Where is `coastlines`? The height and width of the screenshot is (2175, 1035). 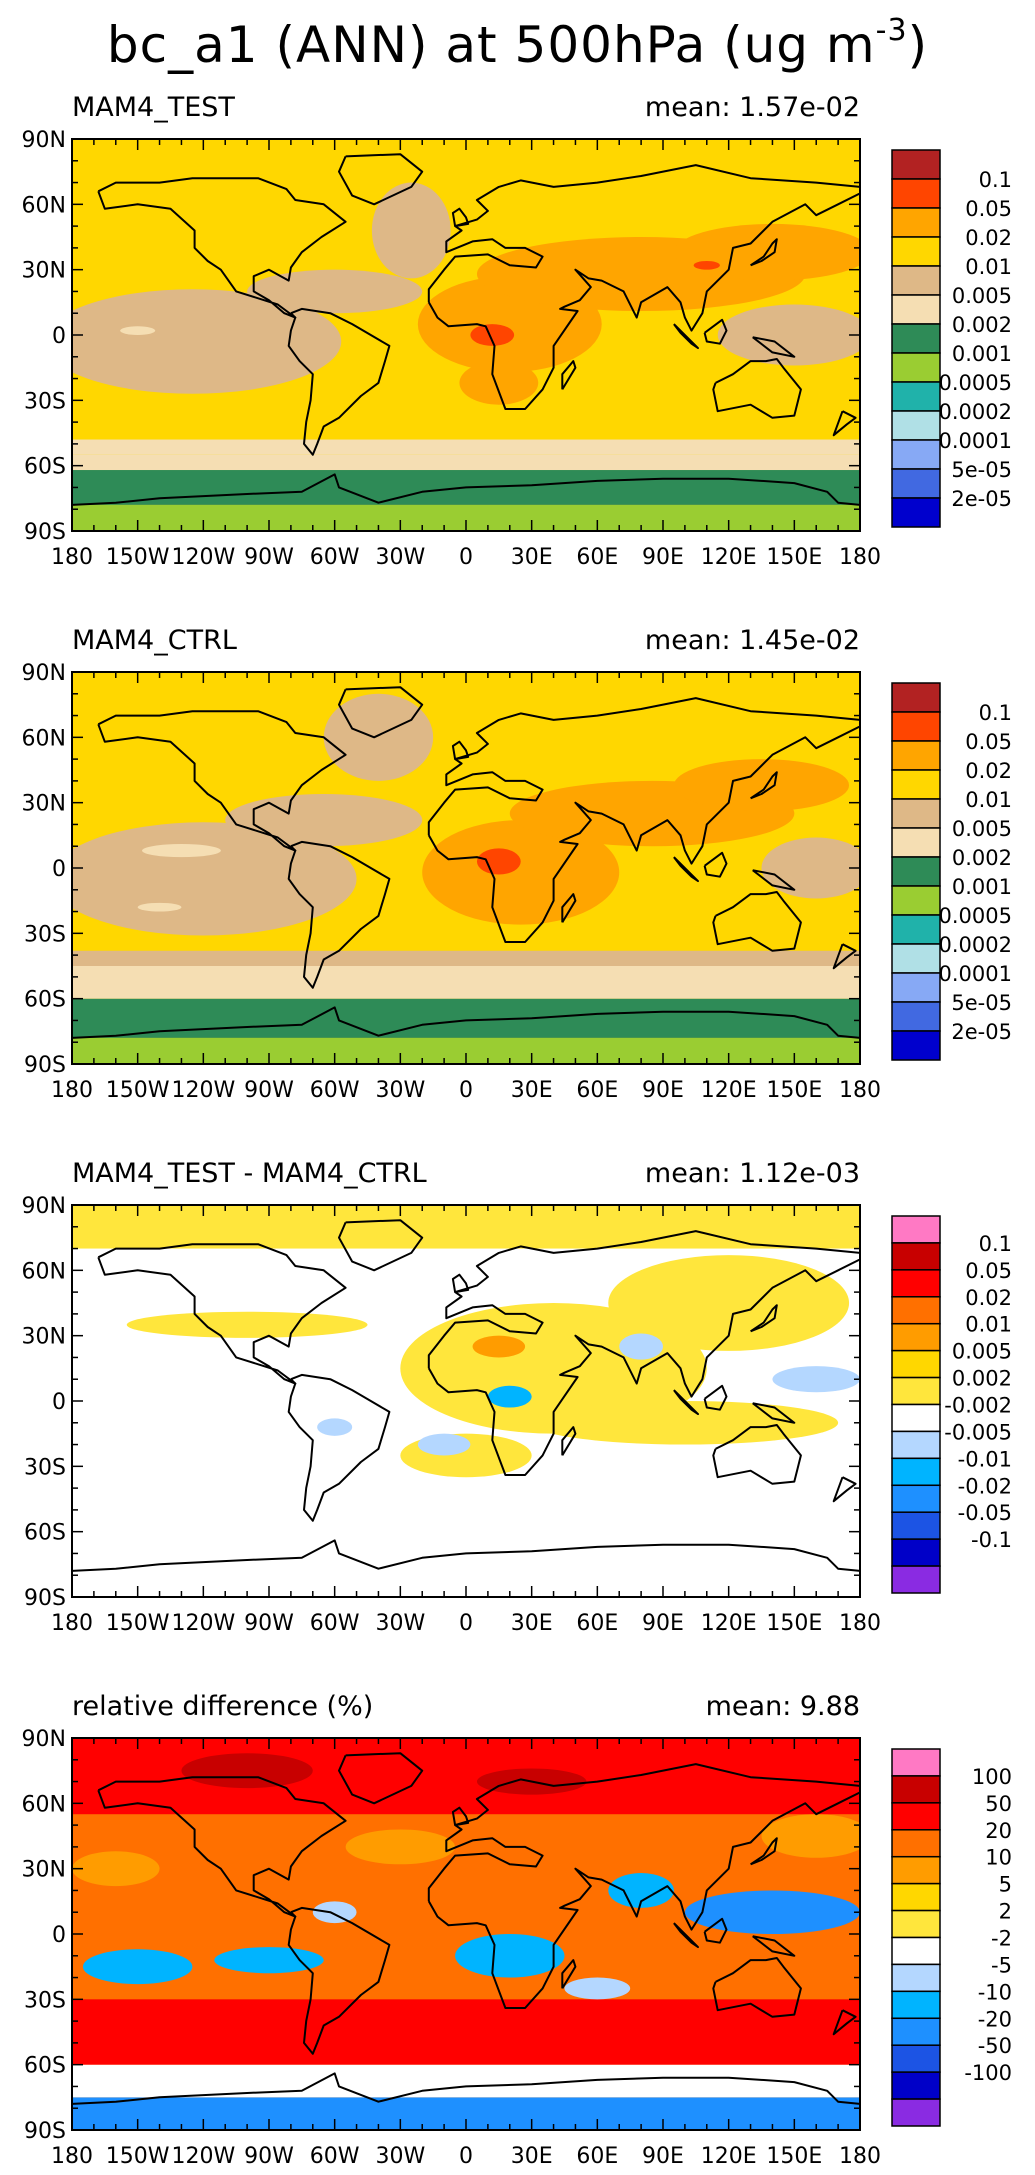 coastlines is located at coordinates (466, 870).